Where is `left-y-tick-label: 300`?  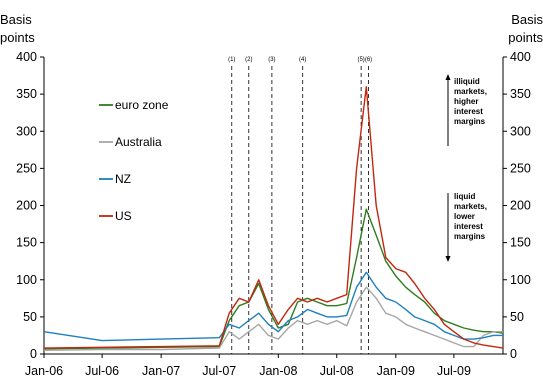
left-y-tick-label: 300 is located at coordinates (26, 131).